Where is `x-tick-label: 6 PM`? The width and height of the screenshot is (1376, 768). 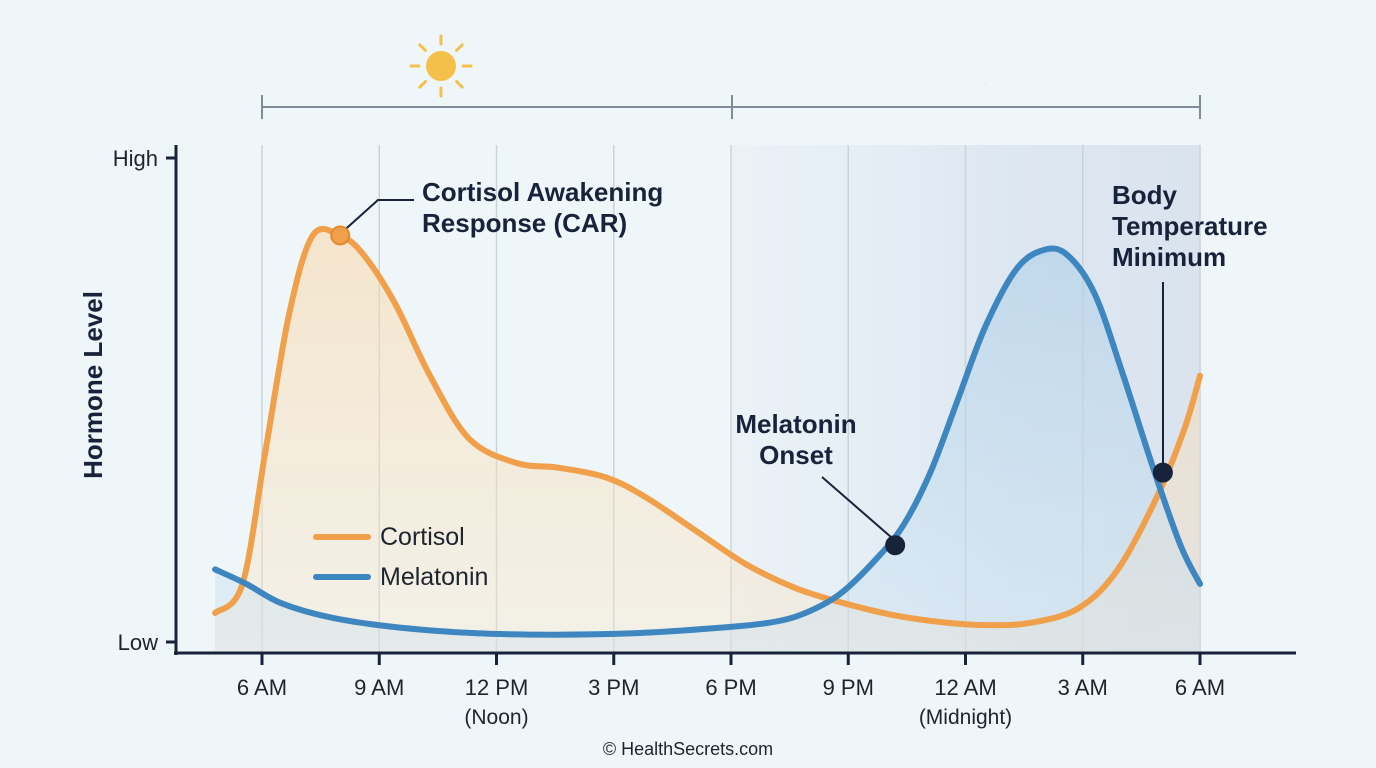
x-tick-label: 6 PM is located at coordinates (730, 687).